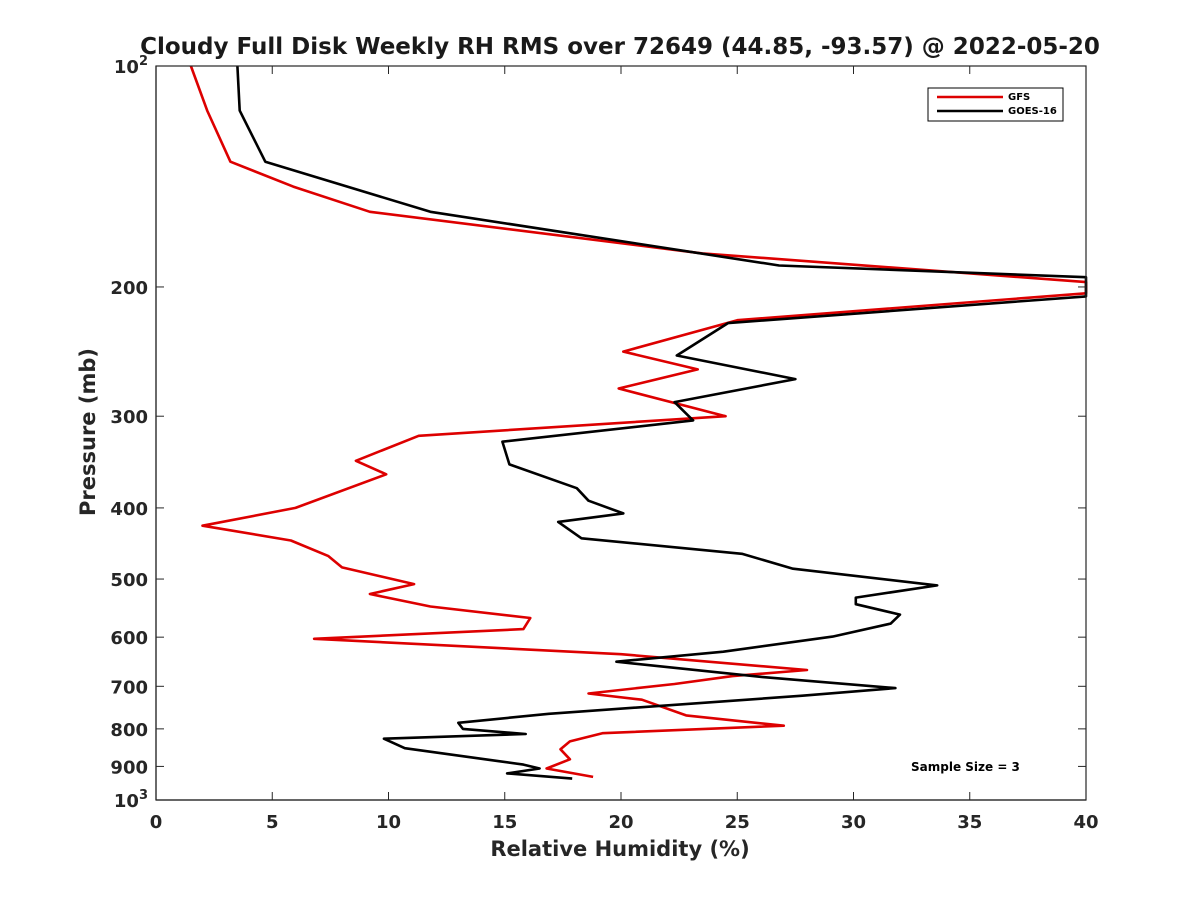  What do you see at coordinates (129, 767) in the screenshot?
I see `y-tick-label-900: 900` at bounding box center [129, 767].